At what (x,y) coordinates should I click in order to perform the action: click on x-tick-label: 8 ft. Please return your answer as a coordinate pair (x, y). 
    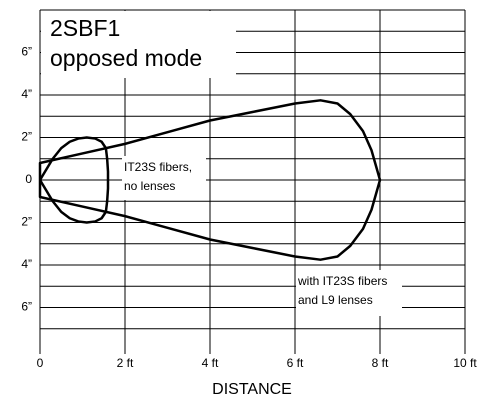
    Looking at the image, I should click on (380, 363).